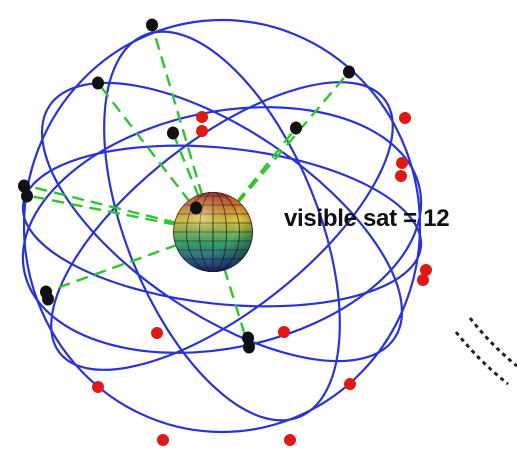 The width and height of the screenshot is (517, 452). I want to click on earth-globe, so click(213, 232).